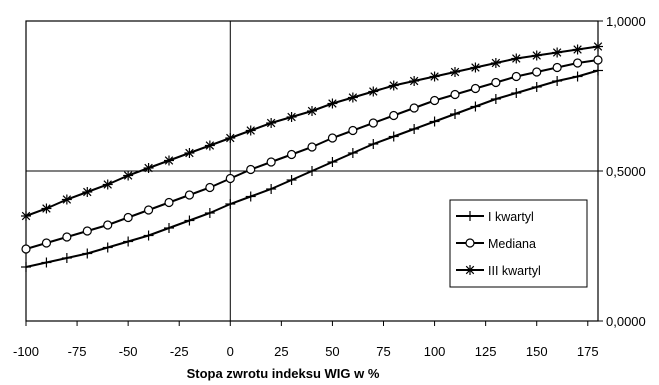 Image resolution: width=659 pixels, height=385 pixels. Describe the element at coordinates (514, 271) in the screenshot. I see `legend-label: III kwartyl` at that location.